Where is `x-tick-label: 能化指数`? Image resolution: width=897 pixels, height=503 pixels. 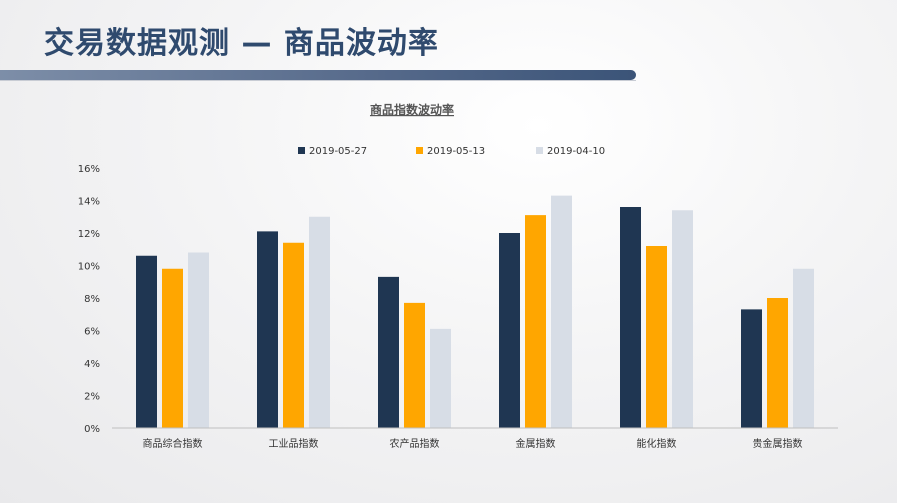 x-tick-label: 能化指数 is located at coordinates (657, 443).